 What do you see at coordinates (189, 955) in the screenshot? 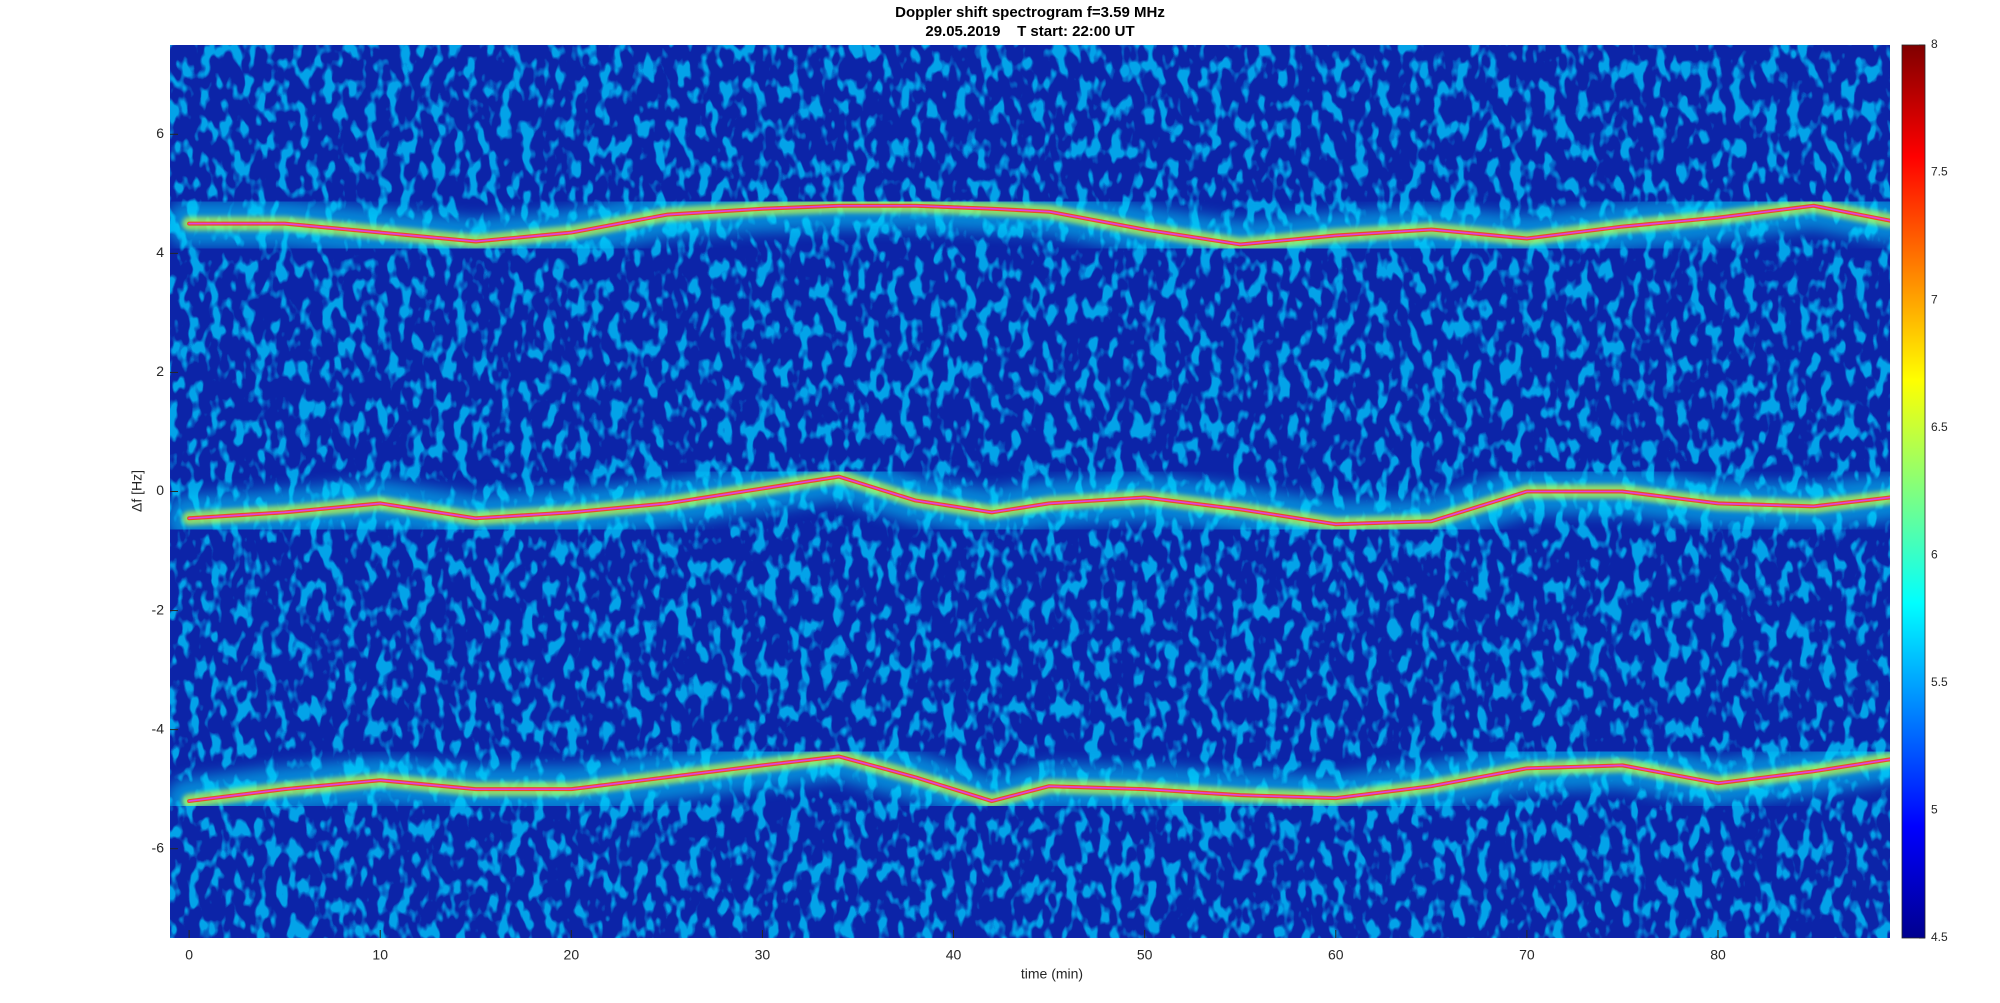
I see `x-tick-label: 0` at bounding box center [189, 955].